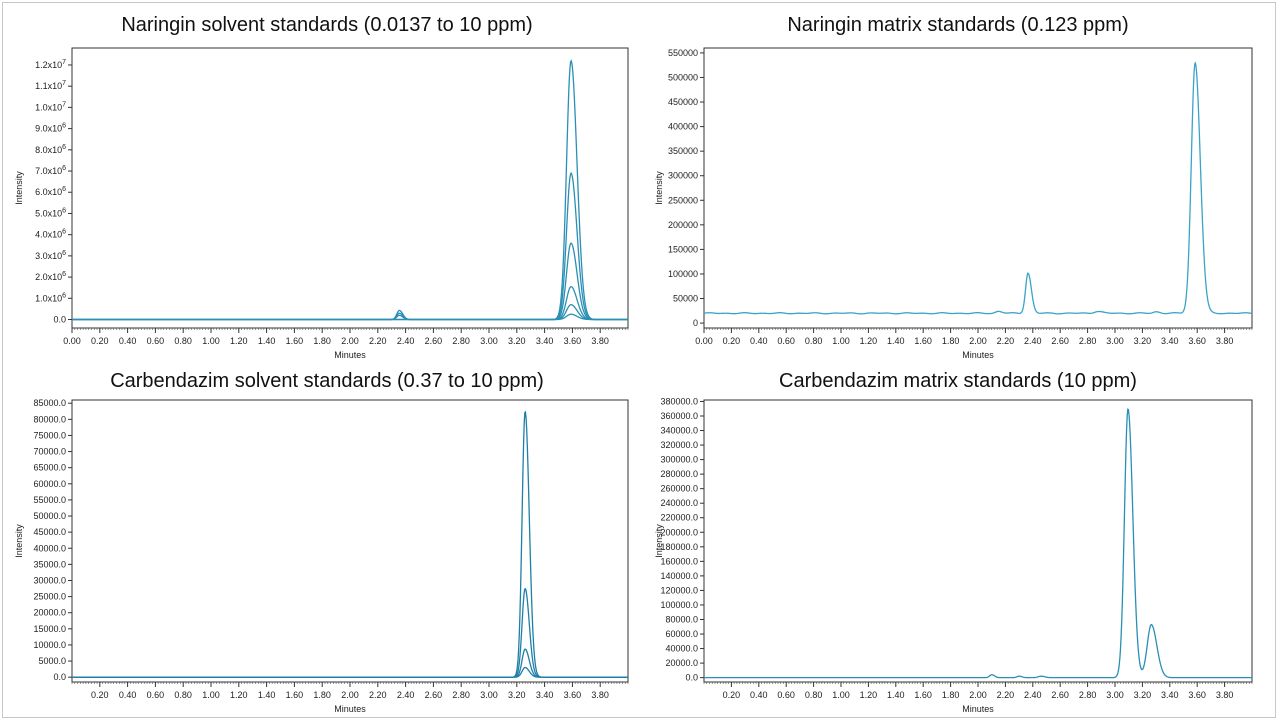  I want to click on y-tick-label: 9.0x10⁶, so click(50, 128).